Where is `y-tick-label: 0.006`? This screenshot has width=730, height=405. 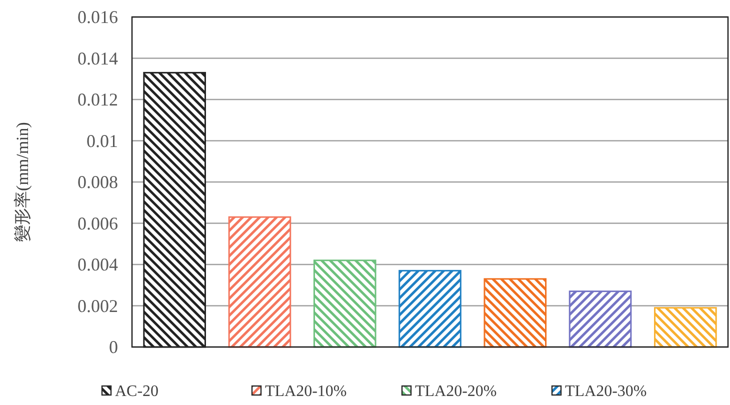
y-tick-label: 0.006 is located at coordinates (98, 223).